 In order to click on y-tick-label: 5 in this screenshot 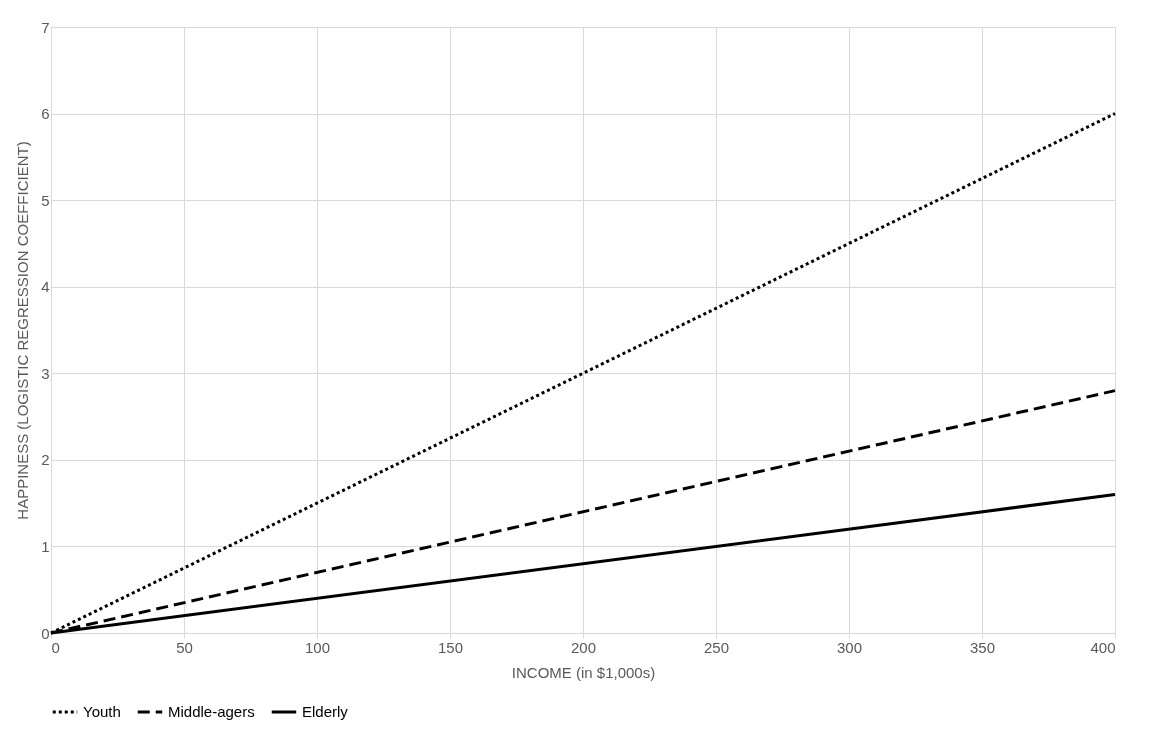, I will do `click(45, 200)`.